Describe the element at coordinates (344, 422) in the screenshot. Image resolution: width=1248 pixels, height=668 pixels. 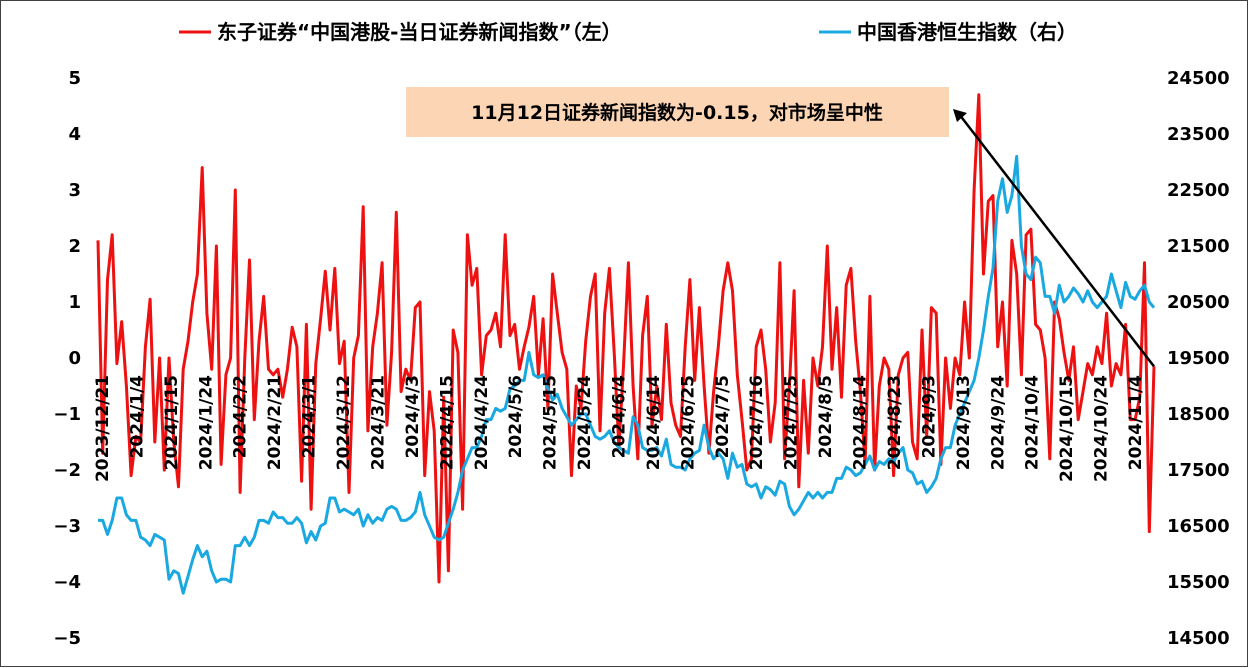
I see `x-tick-label: 2024/3/12` at that location.